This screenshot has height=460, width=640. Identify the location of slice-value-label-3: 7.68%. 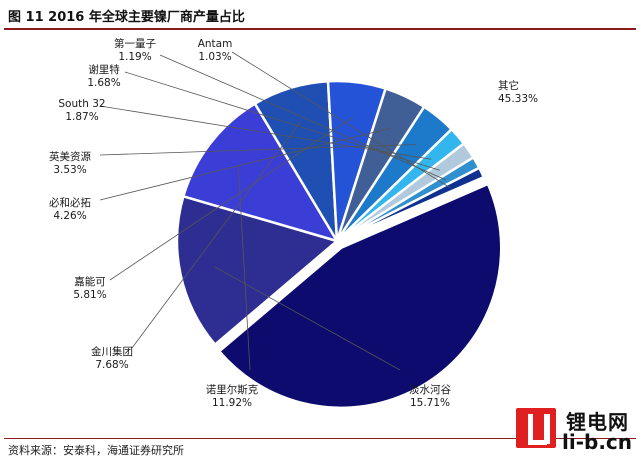
(111, 365).